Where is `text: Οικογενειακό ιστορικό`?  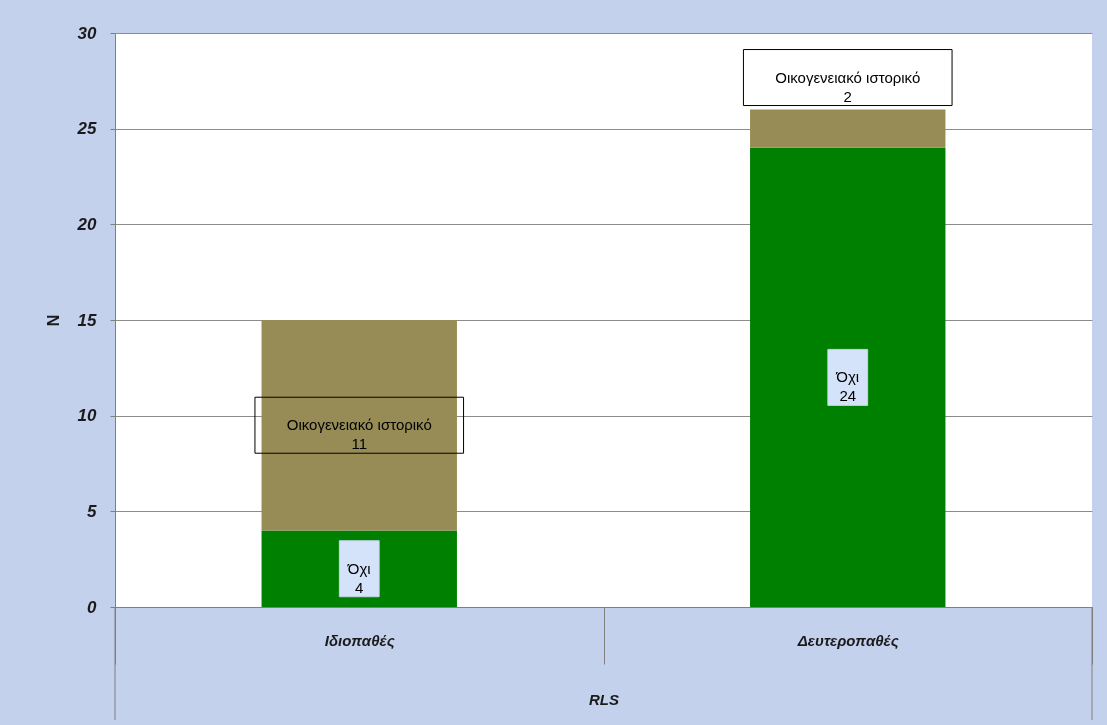 text: Οικογενειακό ιστορικό is located at coordinates (359, 425).